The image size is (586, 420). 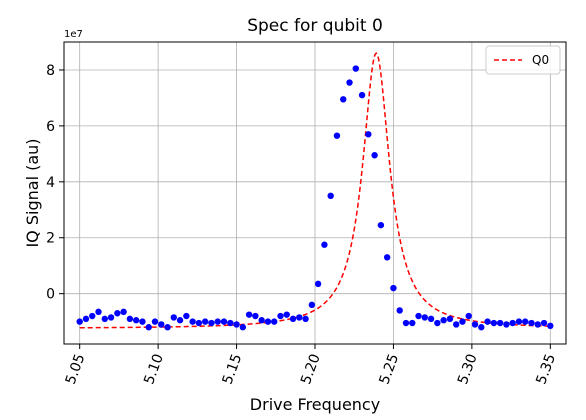 What do you see at coordinates (468, 369) in the screenshot?
I see `x-tick-label: 5.30` at bounding box center [468, 369].